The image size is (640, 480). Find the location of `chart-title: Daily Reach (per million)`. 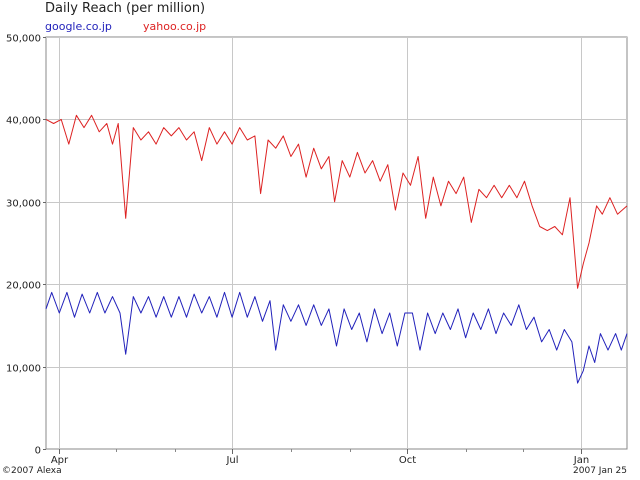

chart-title: Daily Reach (per million) is located at coordinates (125, 8).